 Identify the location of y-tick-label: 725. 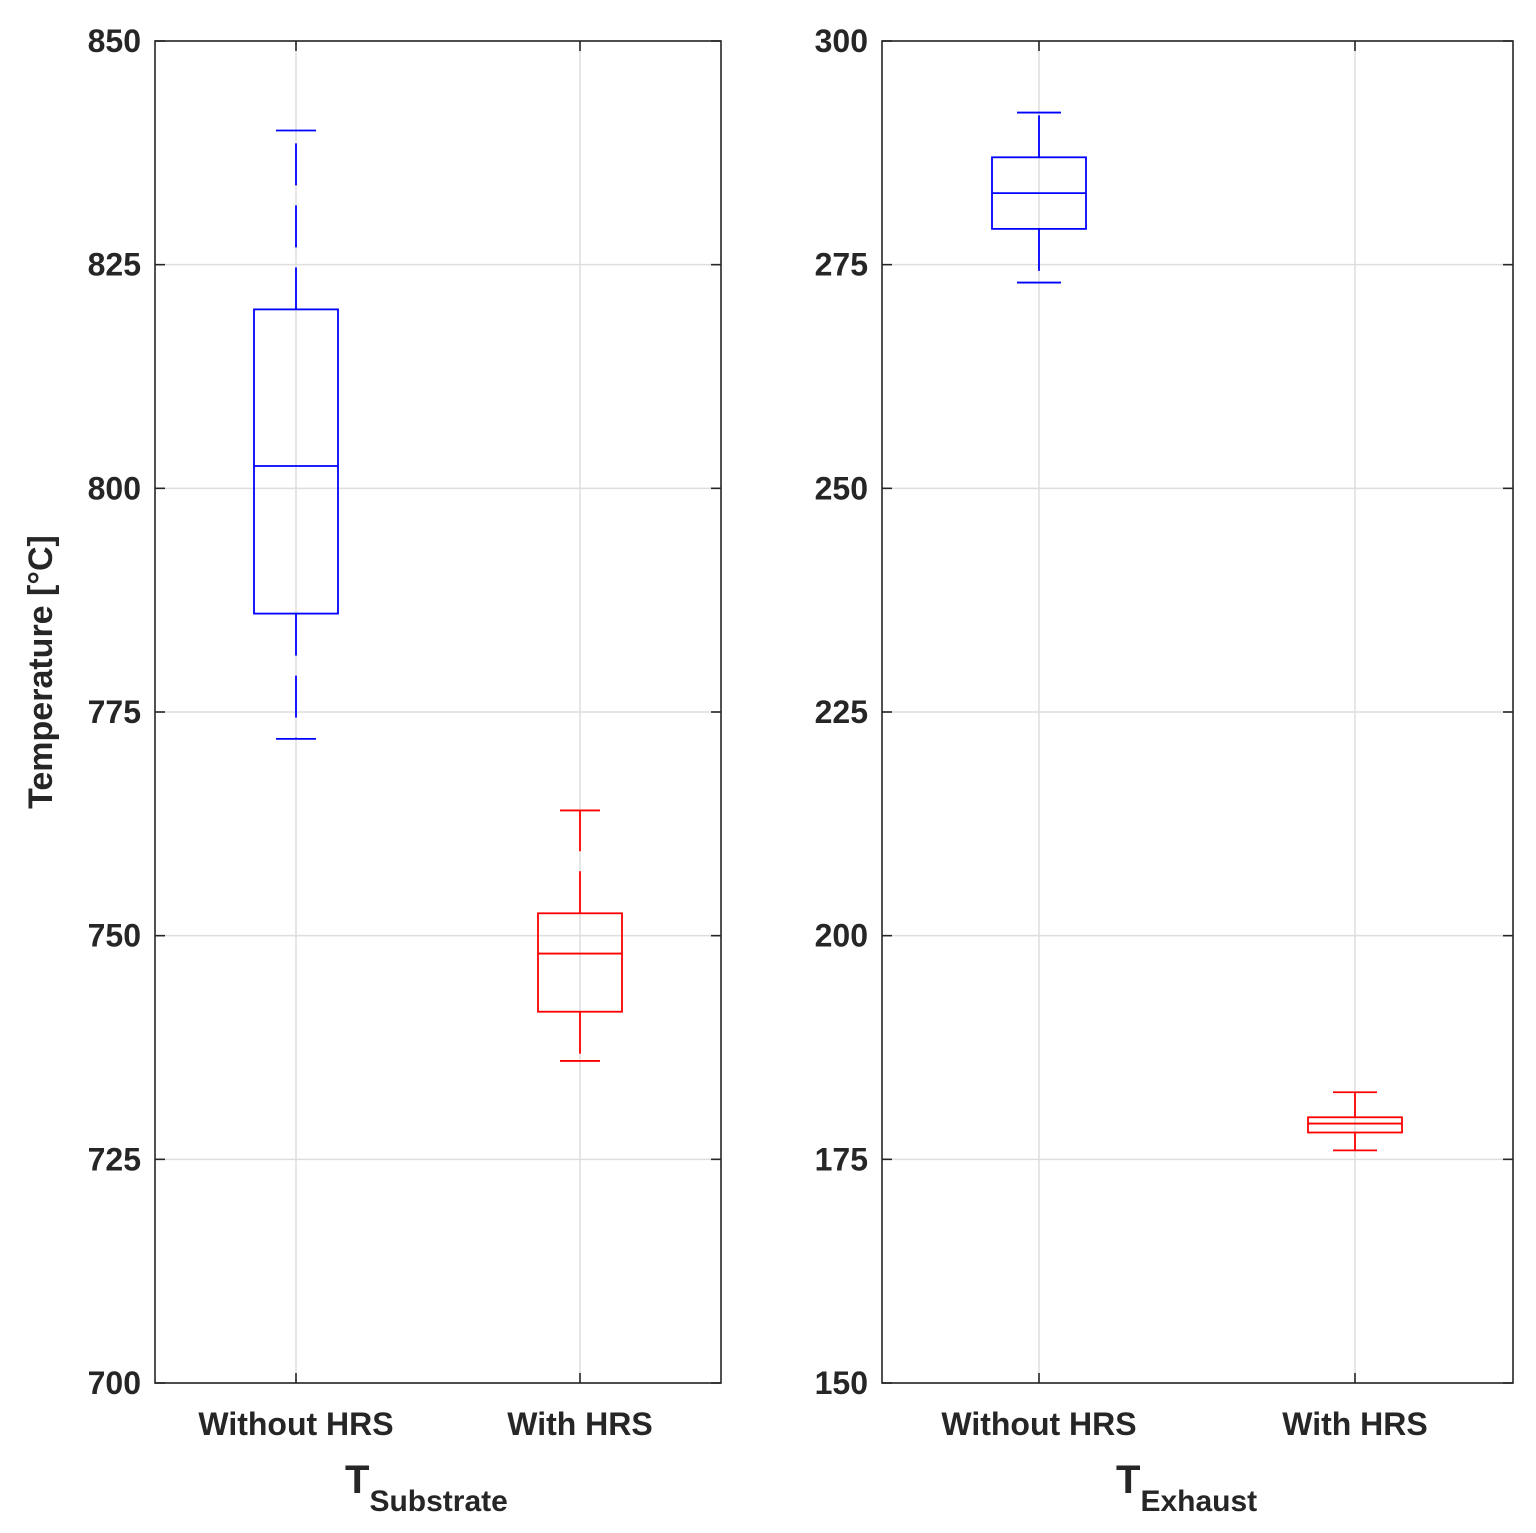
(114, 1159).